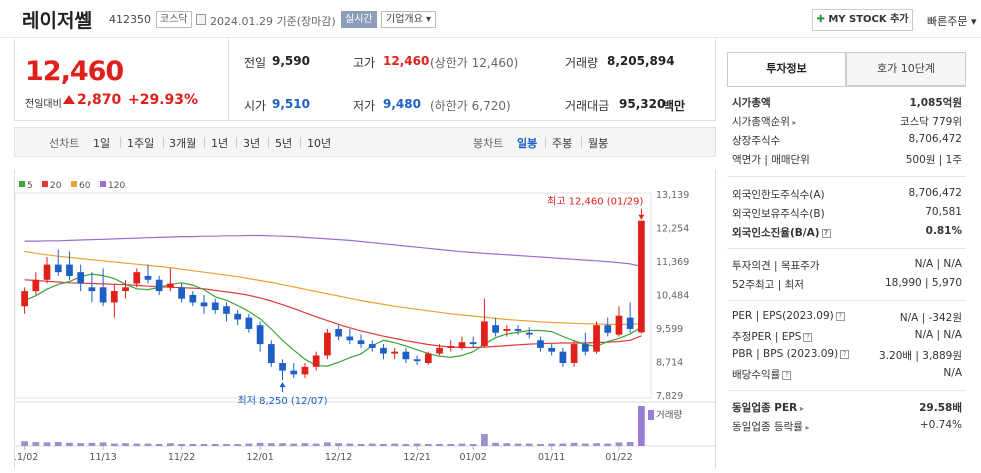 This screenshot has height=473, width=981. I want to click on range-1w: 1주일, so click(141, 143).